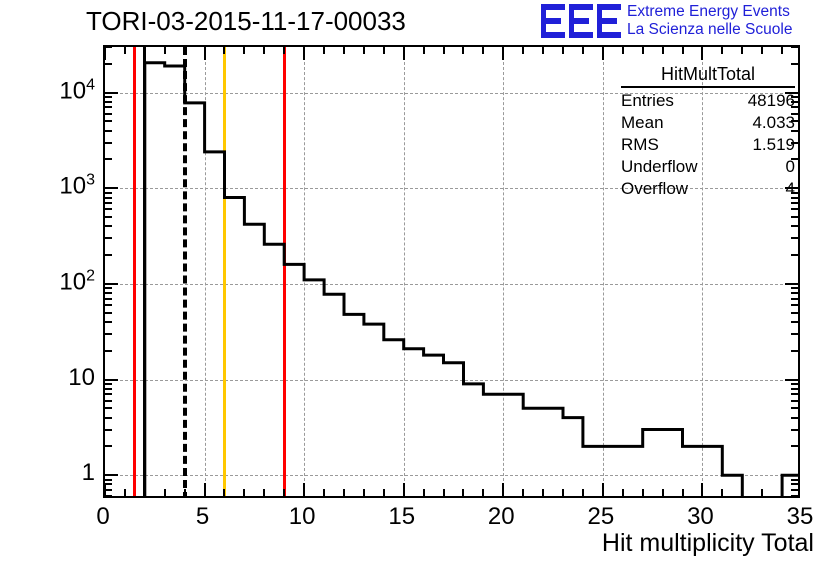 Image resolution: width=836 pixels, height=572 pixels. I want to click on y-tick-label: 104, so click(77, 90).